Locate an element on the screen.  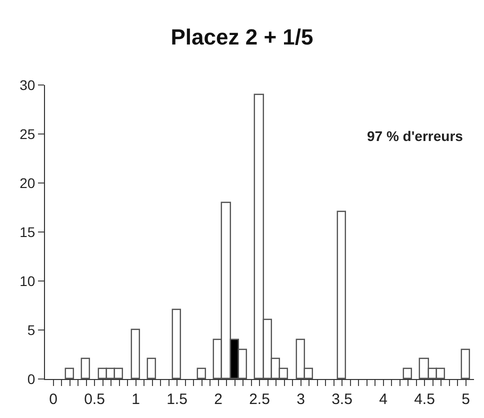
x-tick-label: 5 is located at coordinates (466, 399).